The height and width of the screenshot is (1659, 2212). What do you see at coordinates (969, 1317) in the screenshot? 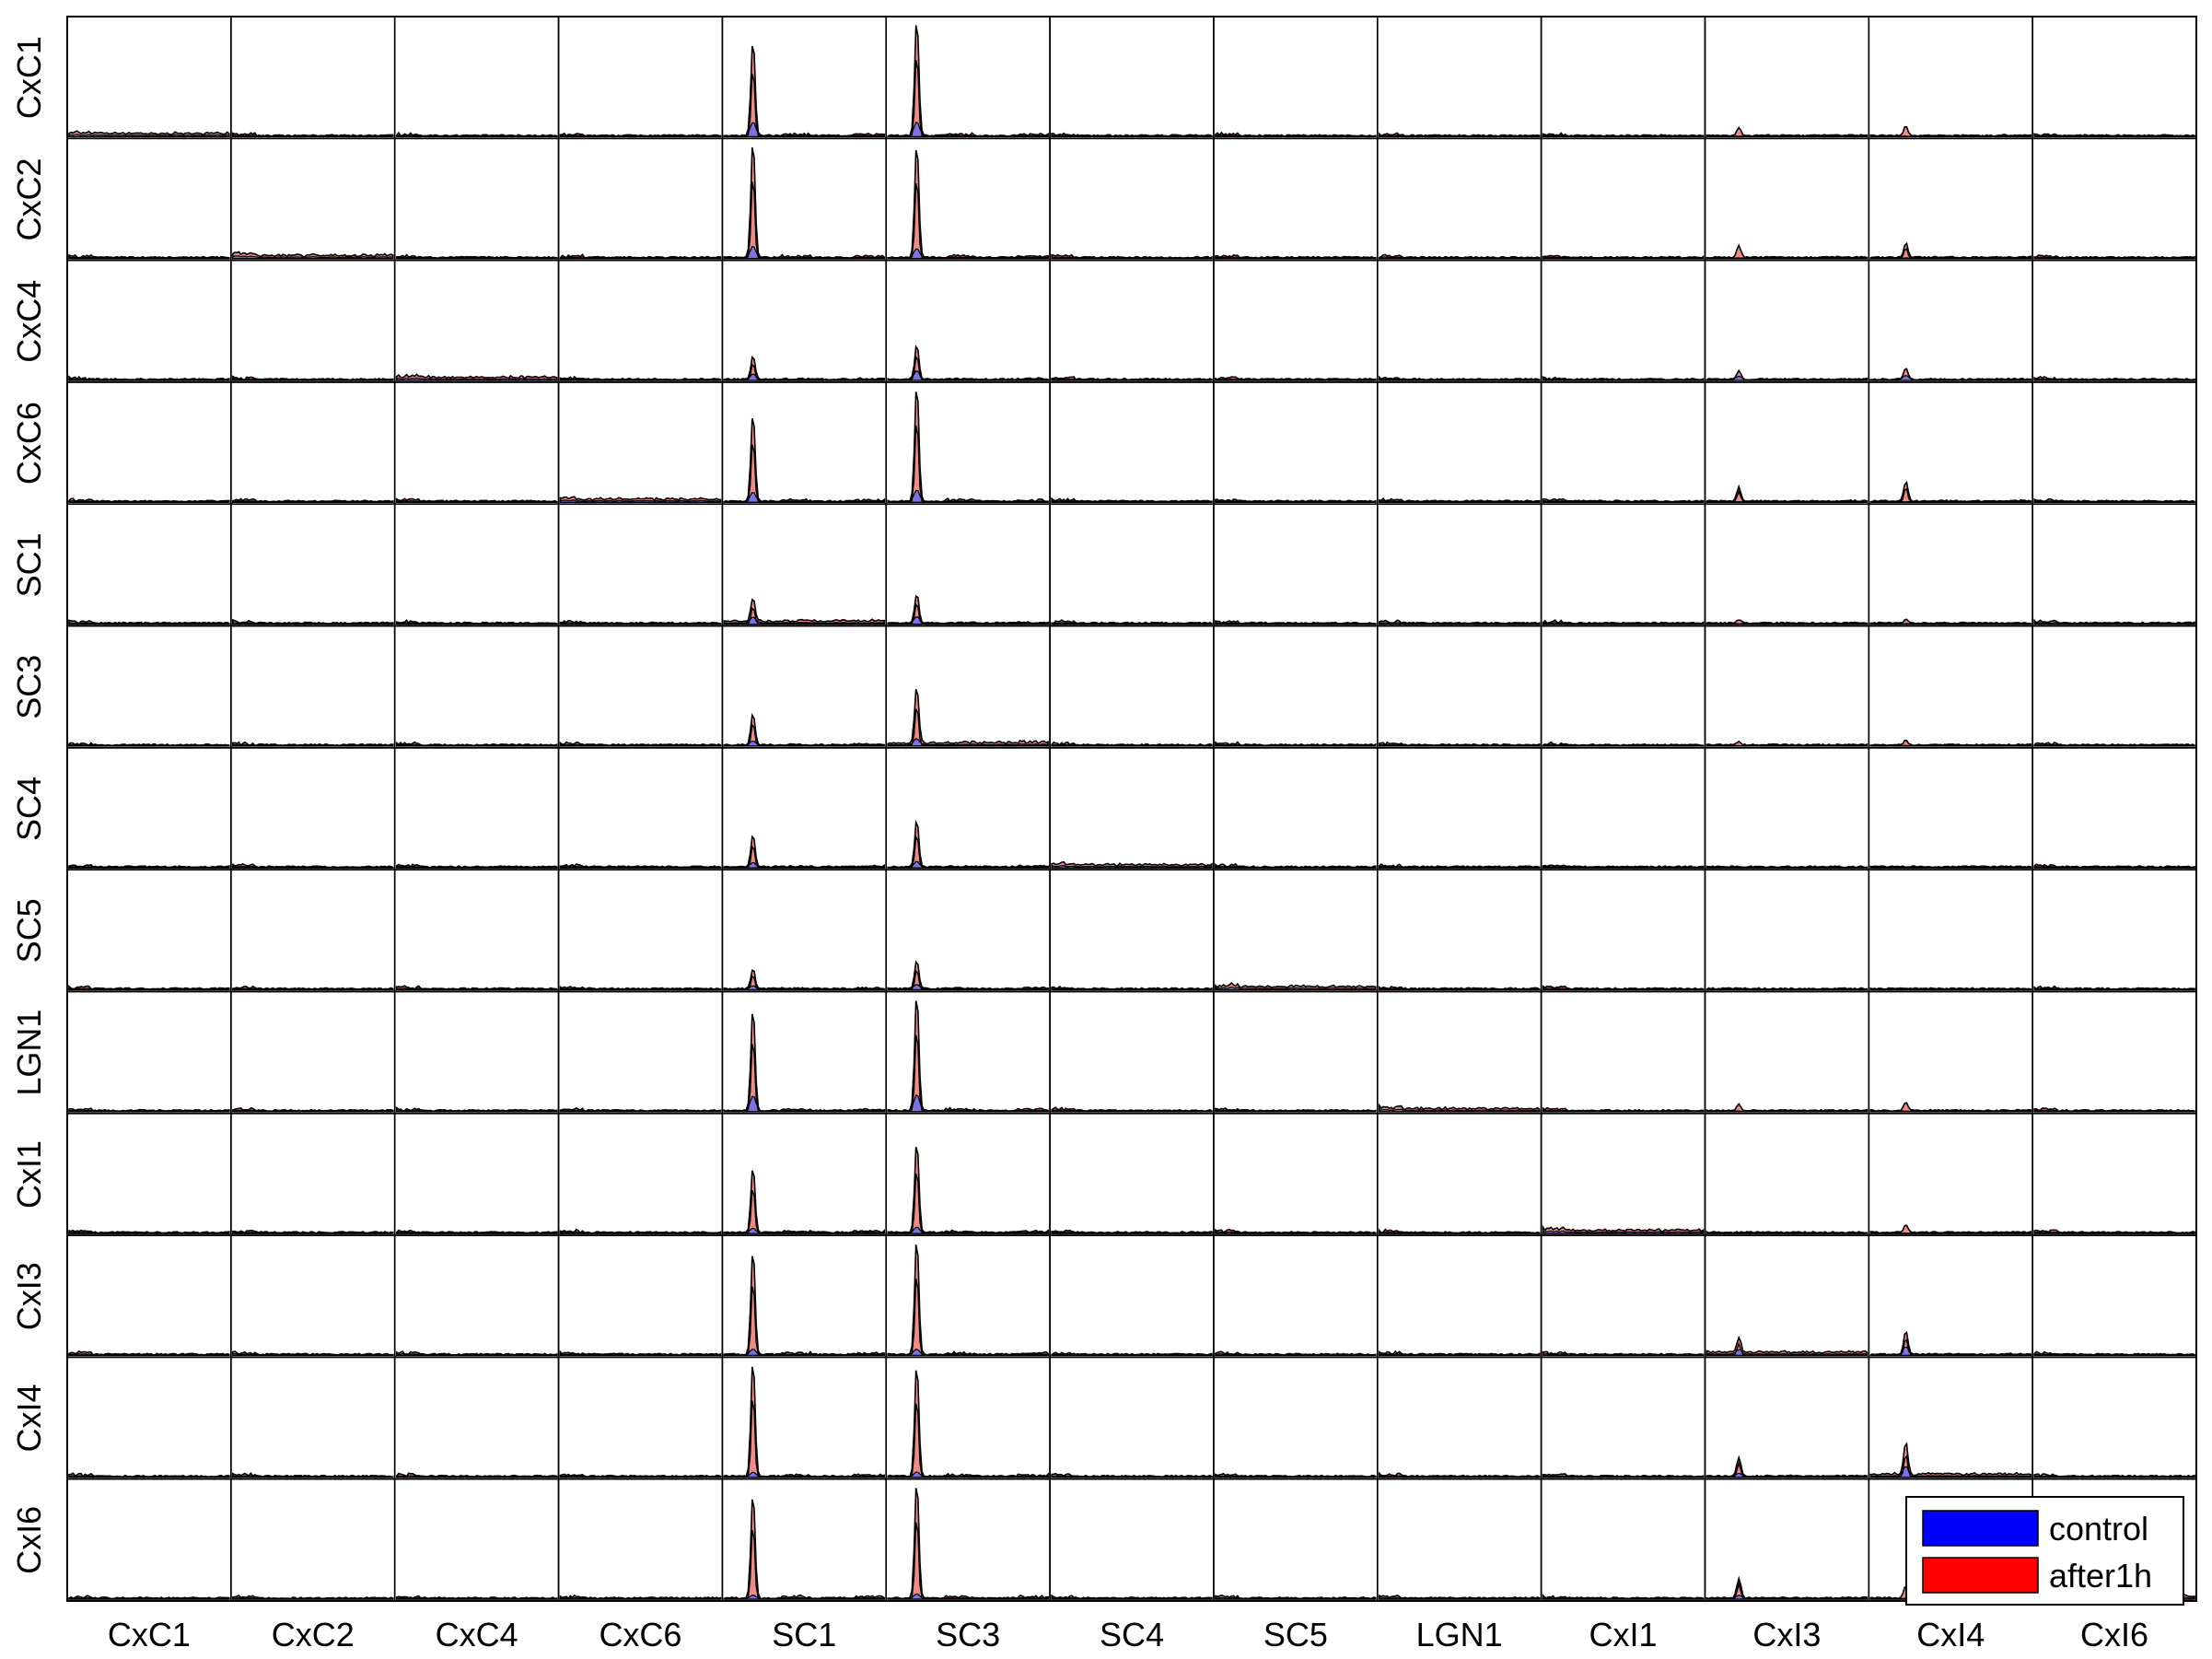
I see `mean-trace-CxI3-SC3` at bounding box center [969, 1317].